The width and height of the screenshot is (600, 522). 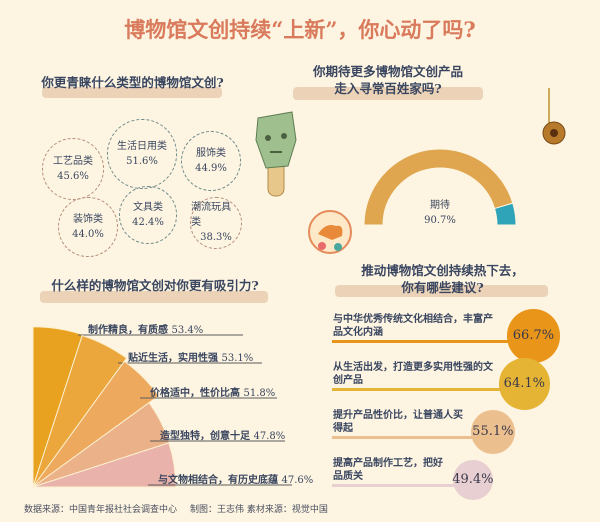 What do you see at coordinates (132, 92) in the screenshot?
I see `section1-header-band` at bounding box center [132, 92].